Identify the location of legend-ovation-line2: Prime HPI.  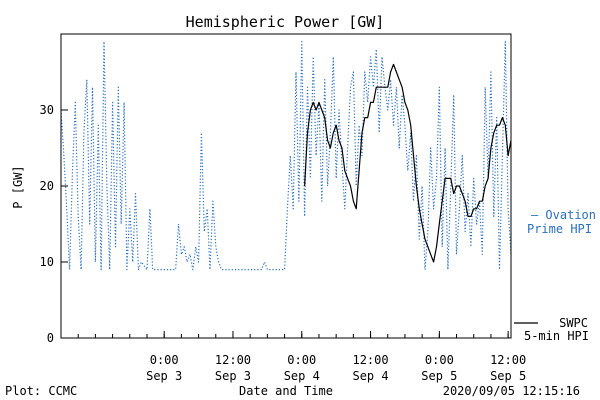
(559, 229).